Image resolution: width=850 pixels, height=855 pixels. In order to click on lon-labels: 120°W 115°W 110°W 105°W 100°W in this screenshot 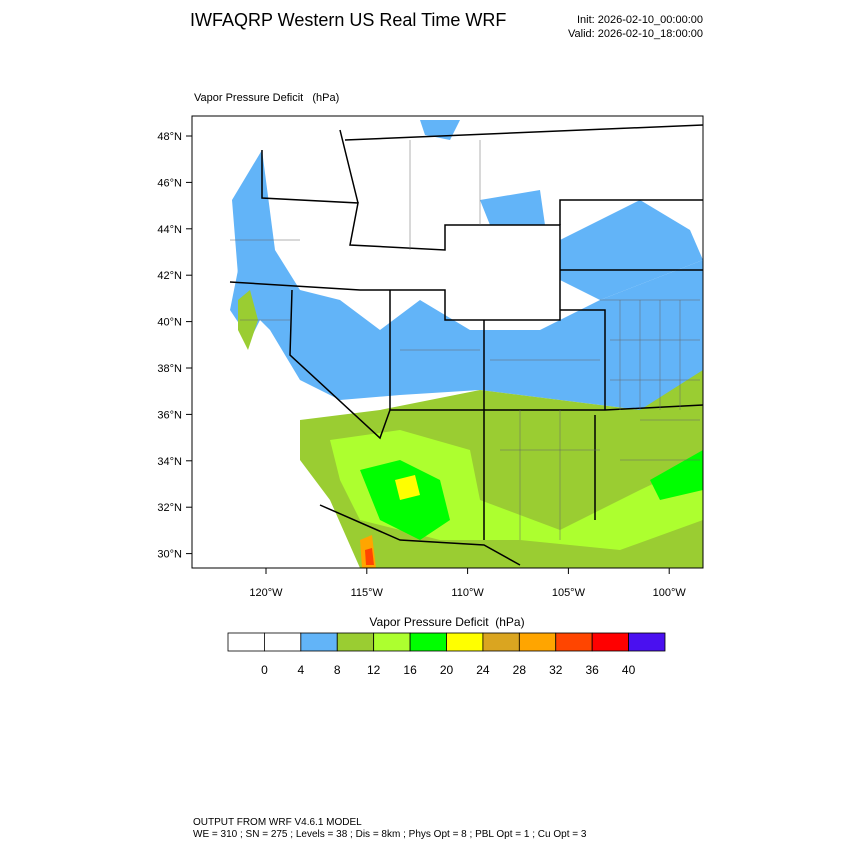, I will do `click(467, 583)`.